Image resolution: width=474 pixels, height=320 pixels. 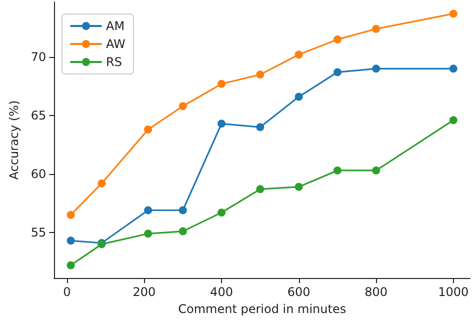 What do you see at coordinates (38, 57) in the screenshot?
I see `y-tick-label: 70` at bounding box center [38, 57].